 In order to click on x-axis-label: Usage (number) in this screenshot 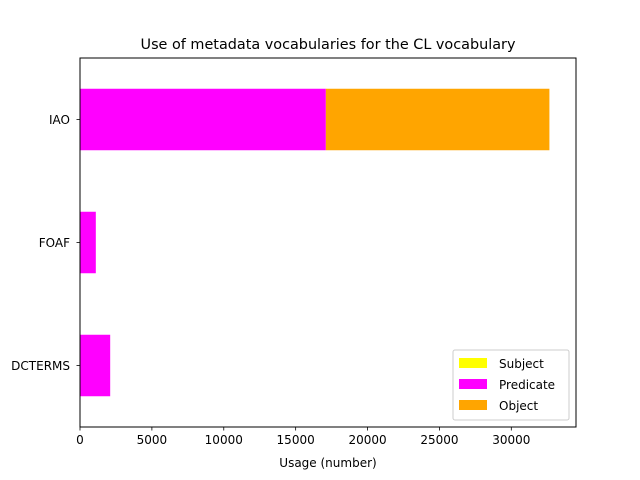, I will do `click(327, 463)`.